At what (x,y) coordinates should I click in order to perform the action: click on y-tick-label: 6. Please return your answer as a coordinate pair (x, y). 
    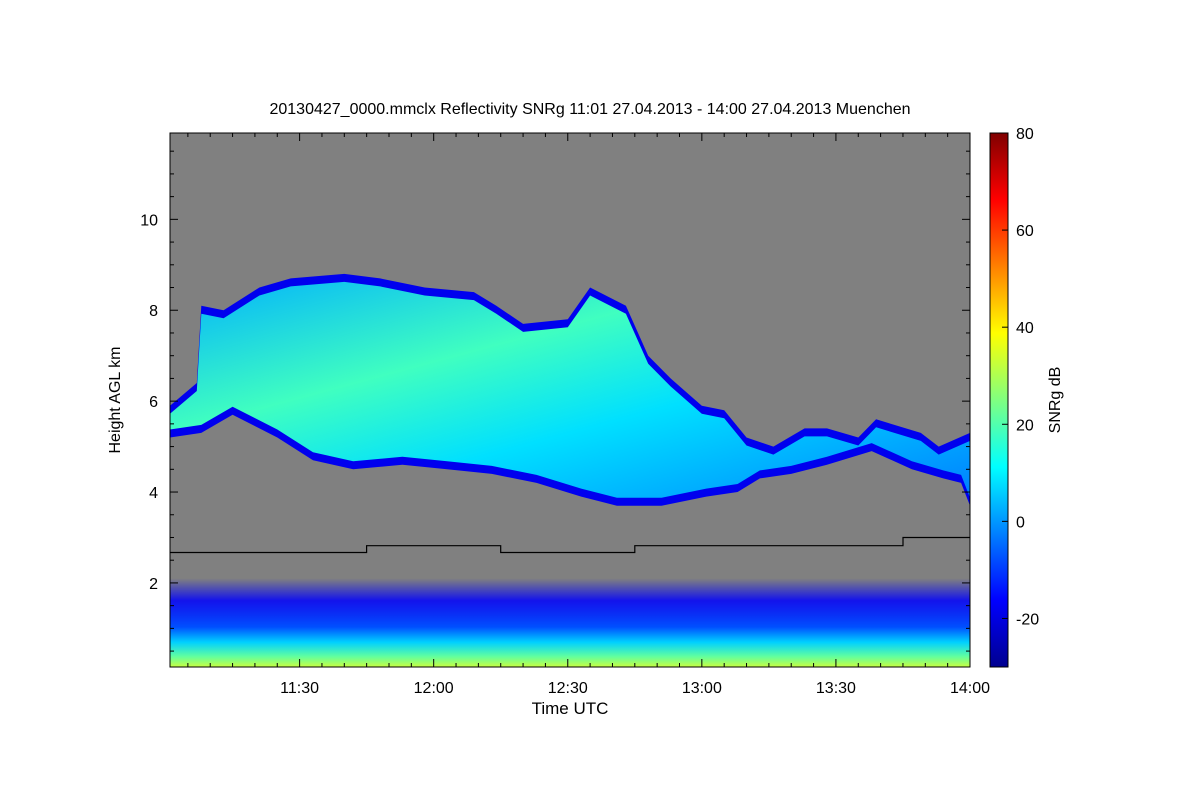
    Looking at the image, I should click on (153, 402).